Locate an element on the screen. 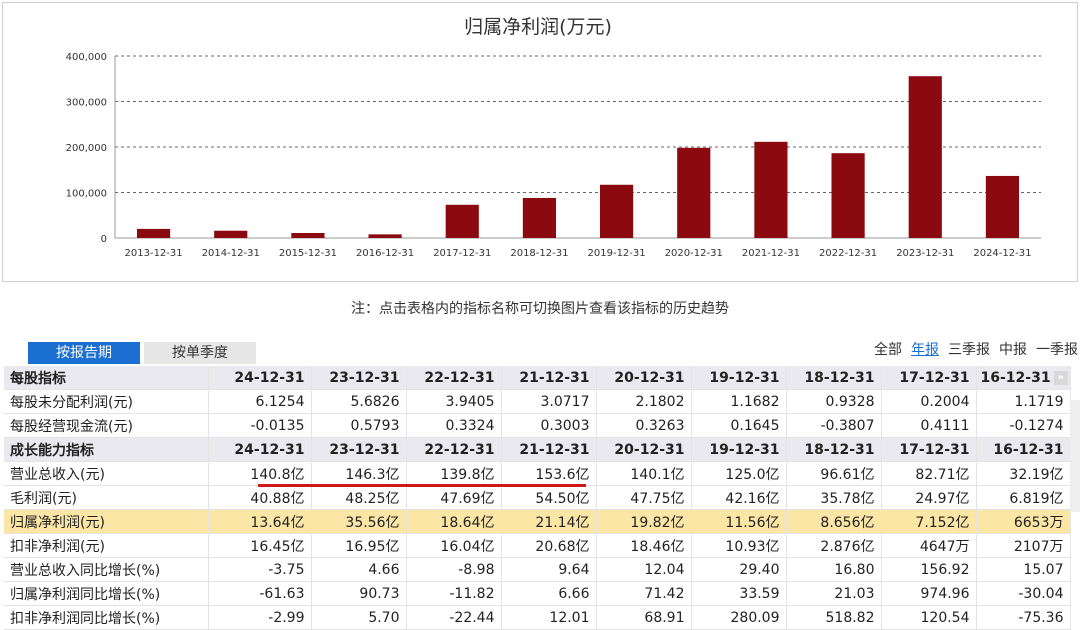 Image resolution: width=1080 pixels, height=630 pixels. period-filter-option: 三季报 is located at coordinates (969, 350).